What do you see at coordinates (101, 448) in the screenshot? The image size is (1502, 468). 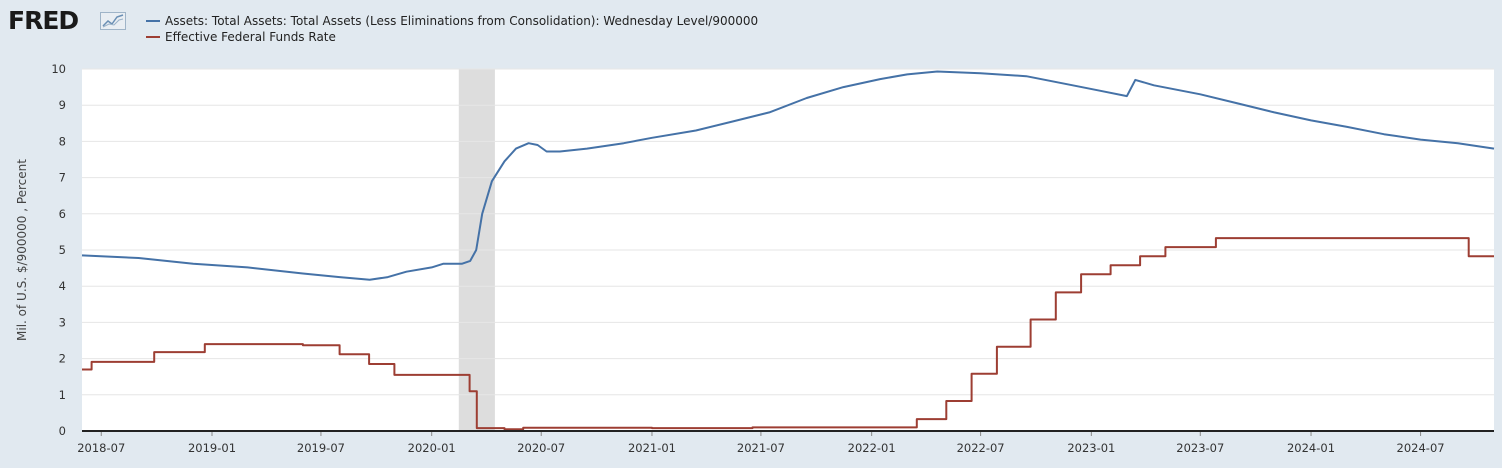 I see `x-tick-label: 2018-07` at bounding box center [101, 448].